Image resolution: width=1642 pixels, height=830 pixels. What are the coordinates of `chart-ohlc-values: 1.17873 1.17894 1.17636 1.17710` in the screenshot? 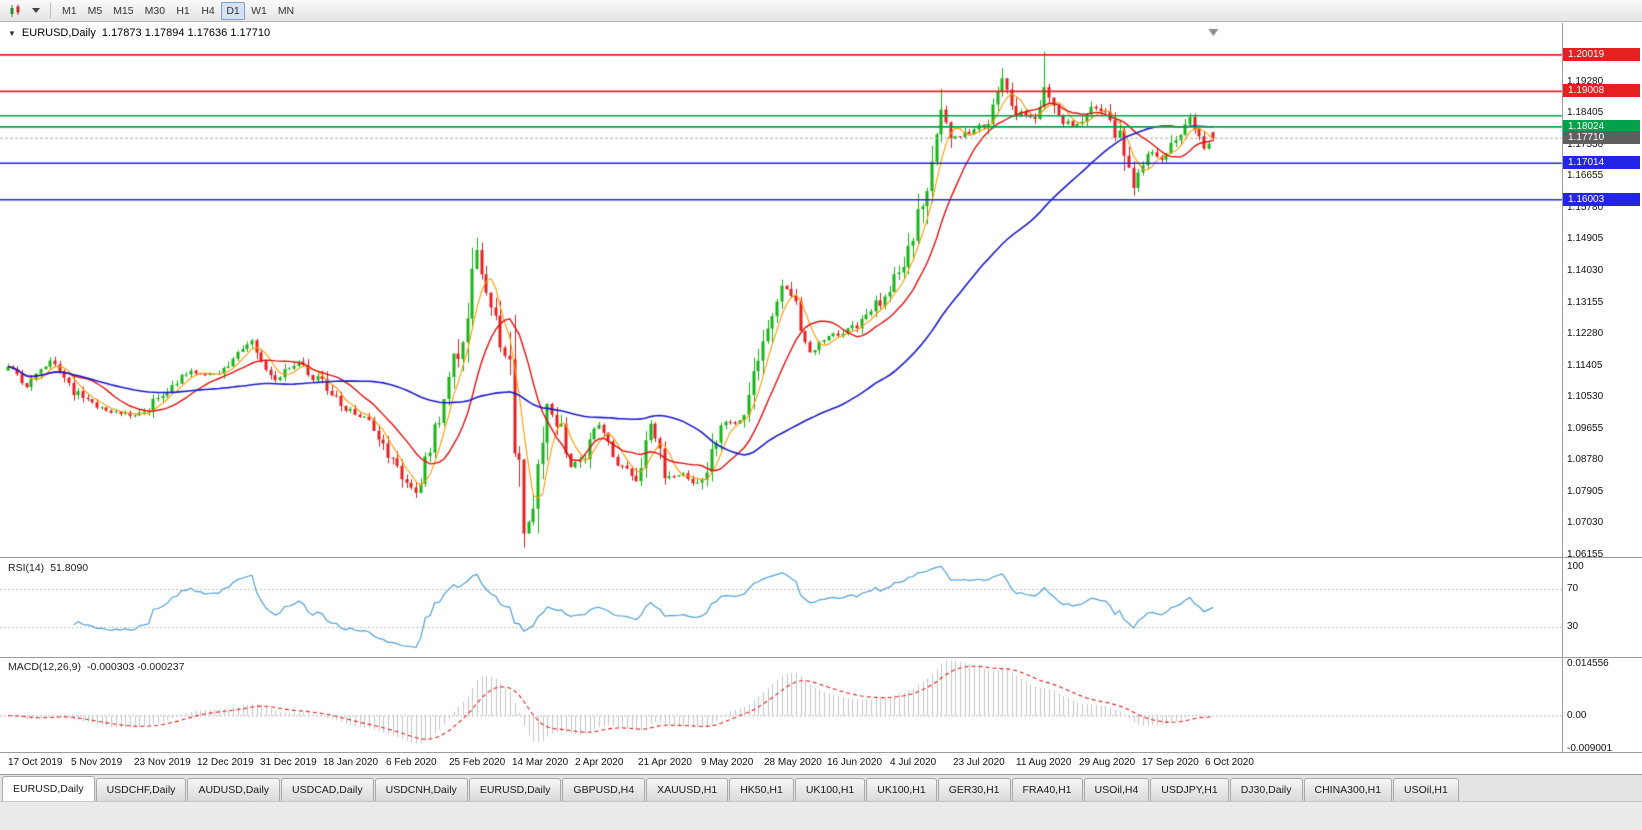 It's located at (186, 33).